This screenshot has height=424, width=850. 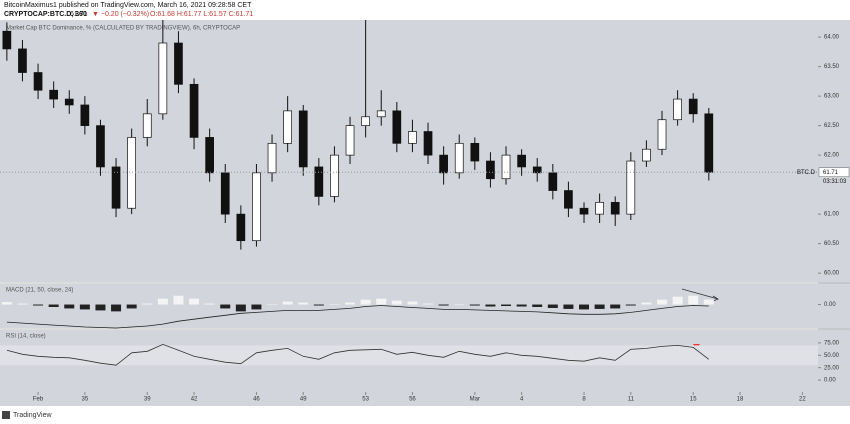 I want to click on annotation-arrow, so click(x=700, y=295).